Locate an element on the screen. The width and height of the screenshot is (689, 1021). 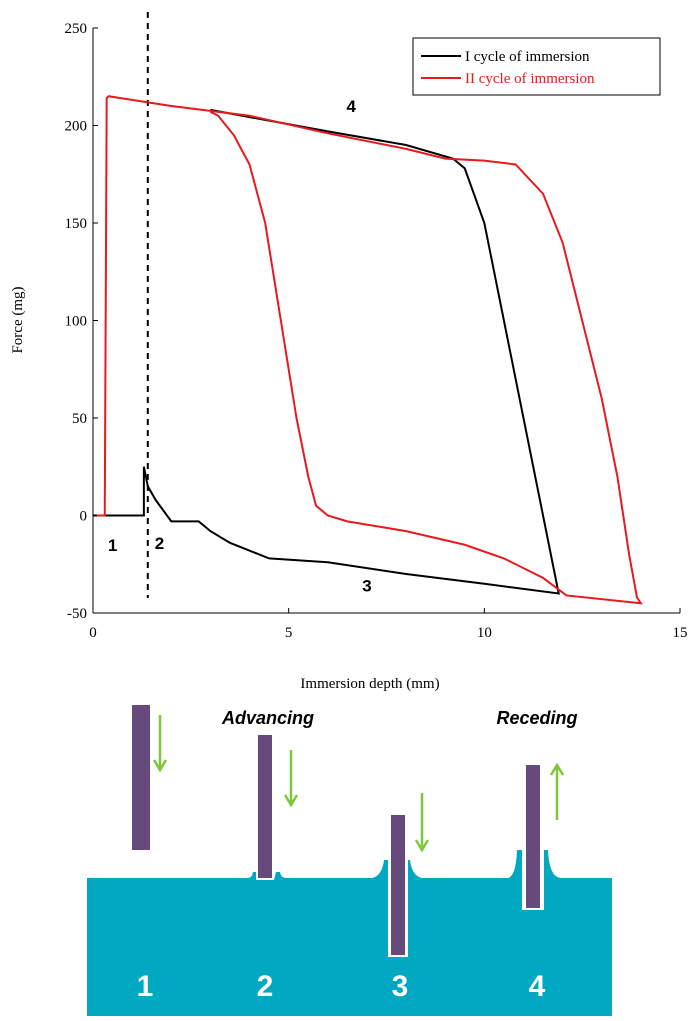
step-label: 1 is located at coordinates (145, 986).